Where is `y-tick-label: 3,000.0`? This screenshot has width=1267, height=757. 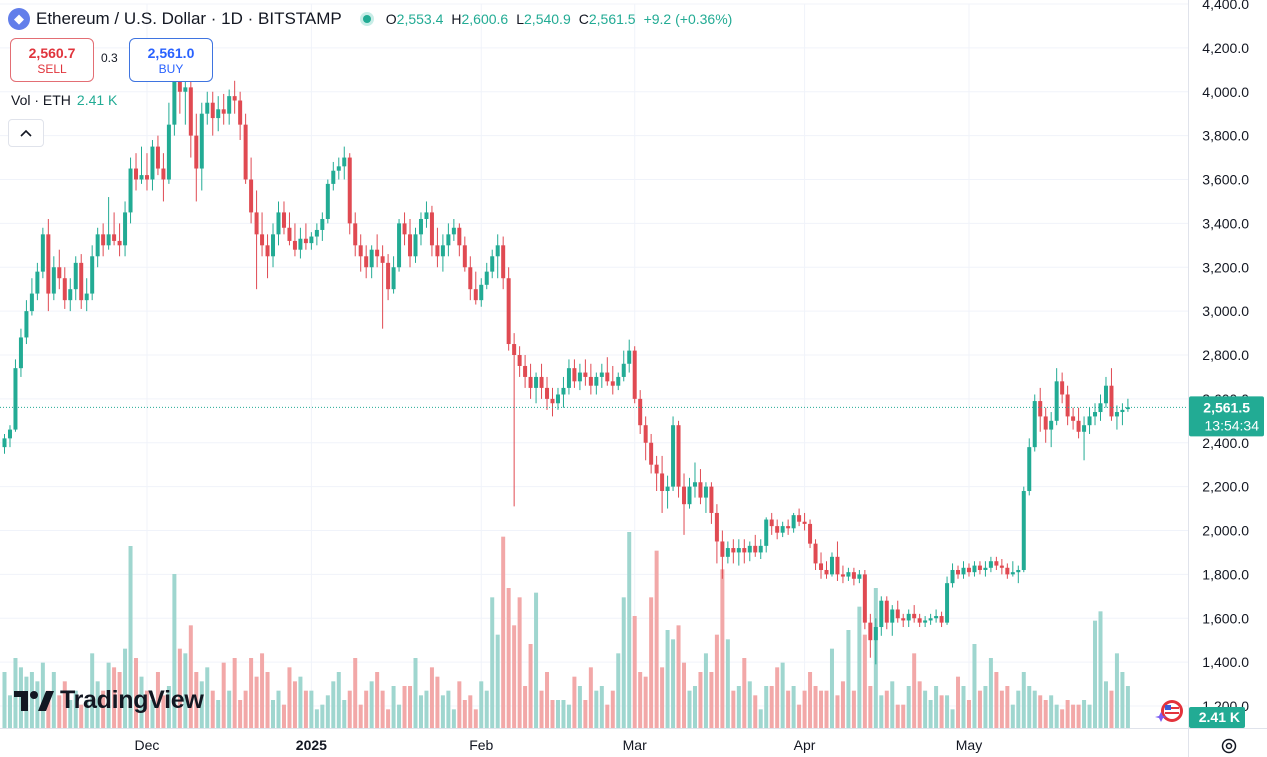 y-tick-label: 3,000.0 is located at coordinates (1225, 311).